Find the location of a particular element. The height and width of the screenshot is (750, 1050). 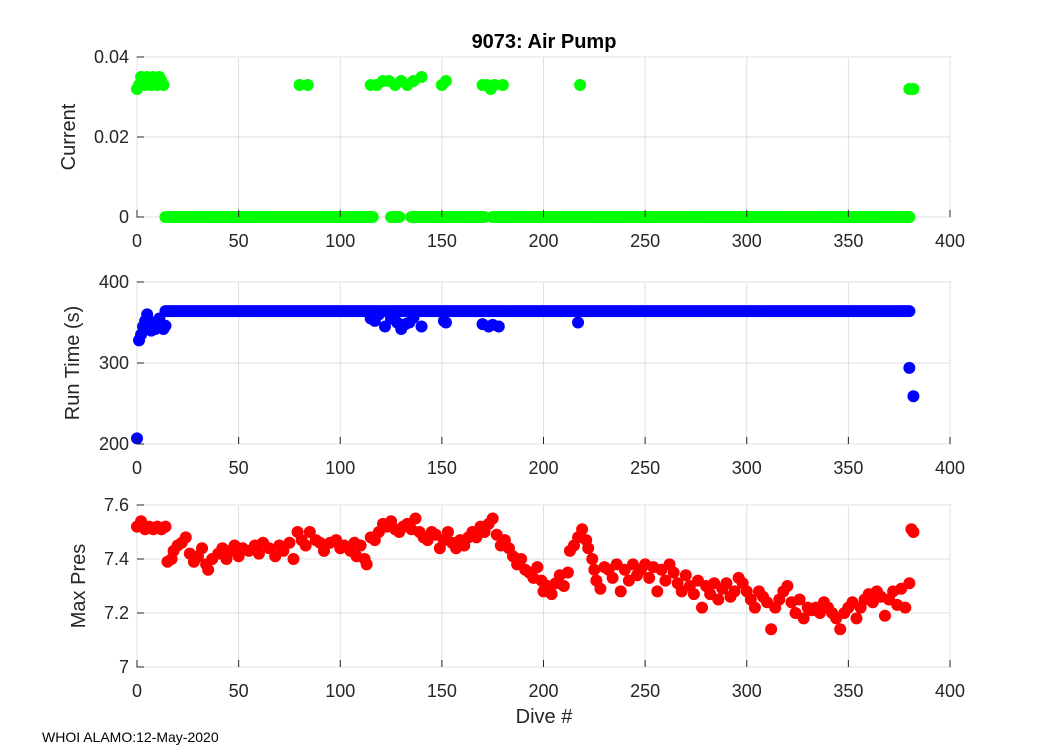

run-time-baseline-points is located at coordinates (537, 311).